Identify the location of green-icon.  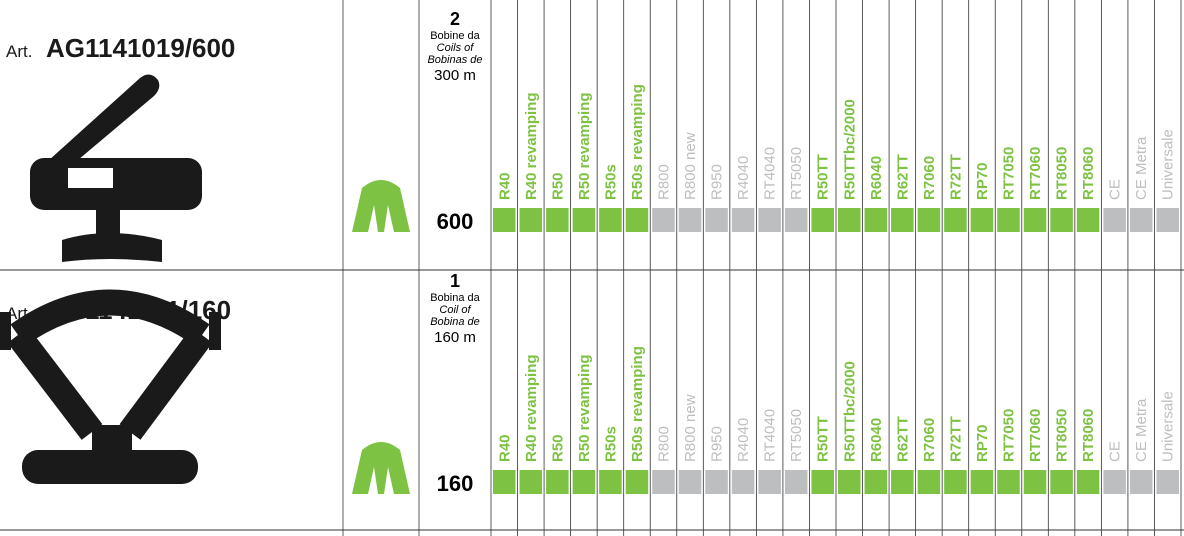
(381, 206).